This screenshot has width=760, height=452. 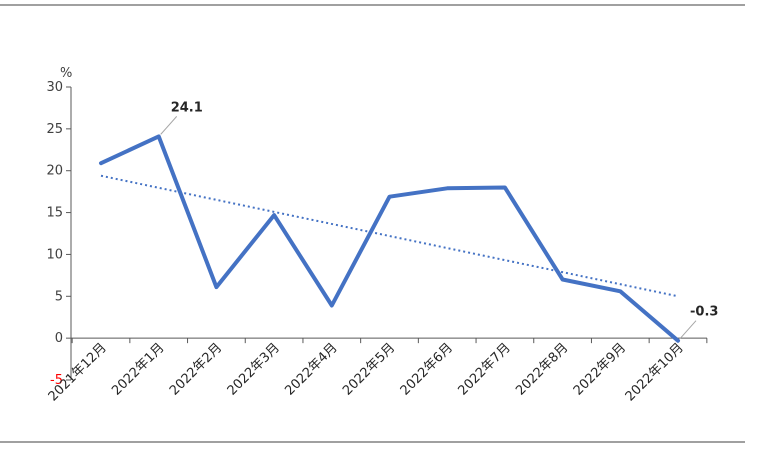 What do you see at coordinates (54, 254) in the screenshot?
I see `y-tick-label: 10` at bounding box center [54, 254].